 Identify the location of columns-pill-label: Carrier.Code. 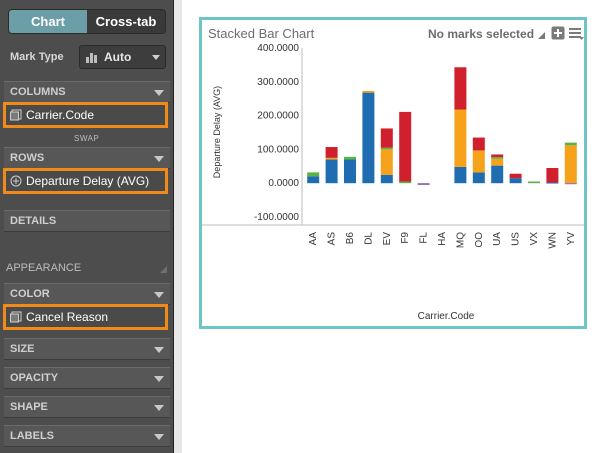
(60, 115).